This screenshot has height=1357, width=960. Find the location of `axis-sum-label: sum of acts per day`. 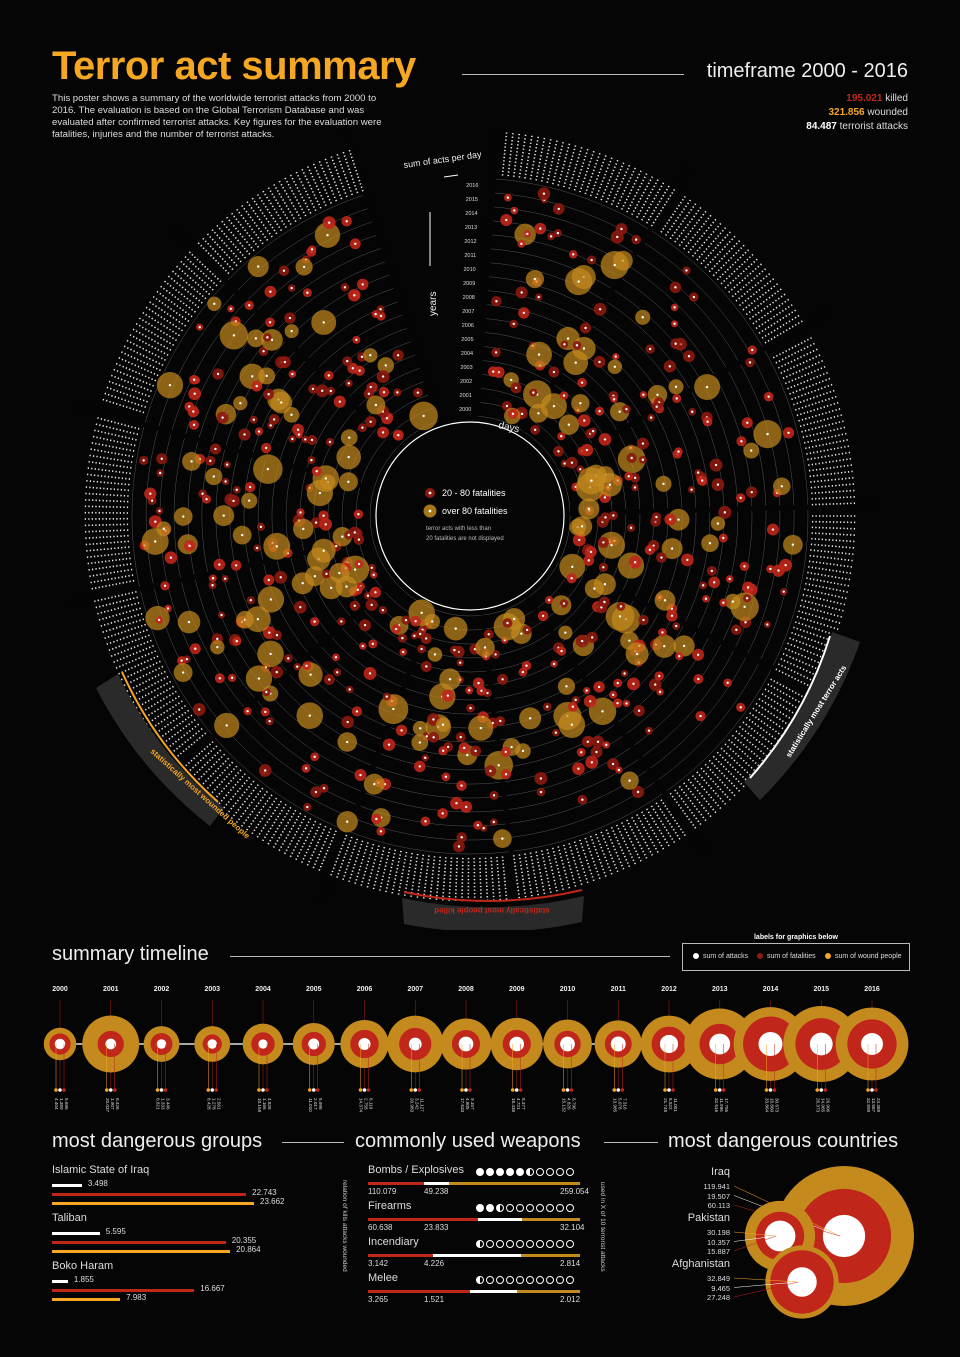

axis-sum-label: sum of acts per day is located at coordinates (443, 159).